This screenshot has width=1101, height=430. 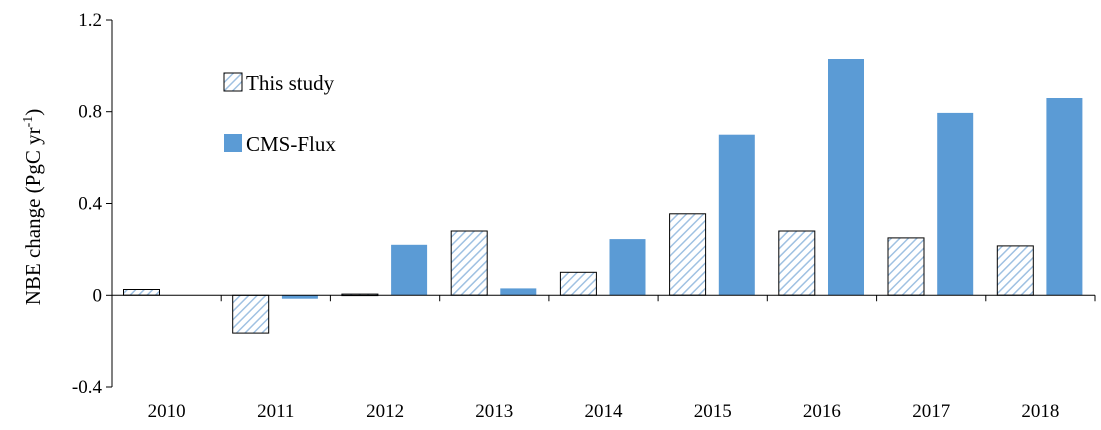 What do you see at coordinates (98, 295) in the screenshot?
I see `y-tick-label: 0` at bounding box center [98, 295].